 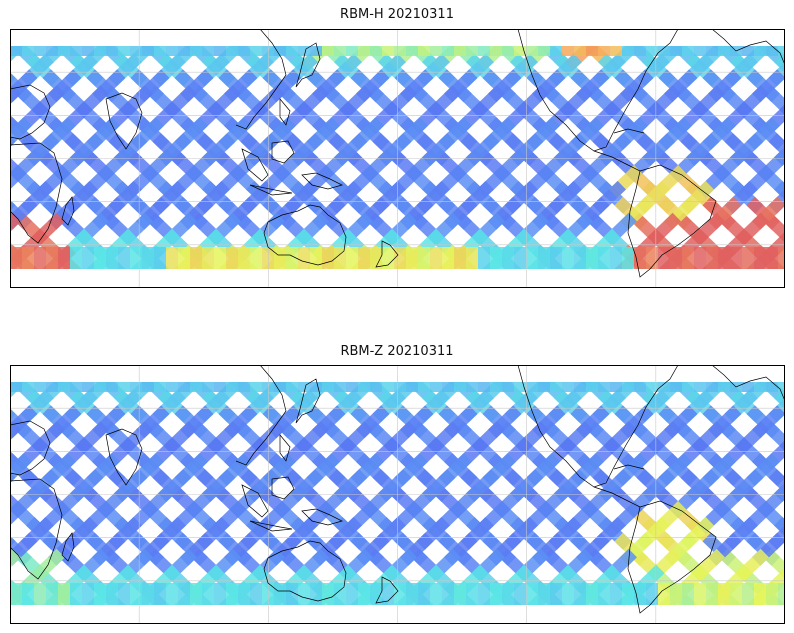 What do you see at coordinates (397, 14) in the screenshot?
I see `panel-title: RBM-H 20210311` at bounding box center [397, 14].